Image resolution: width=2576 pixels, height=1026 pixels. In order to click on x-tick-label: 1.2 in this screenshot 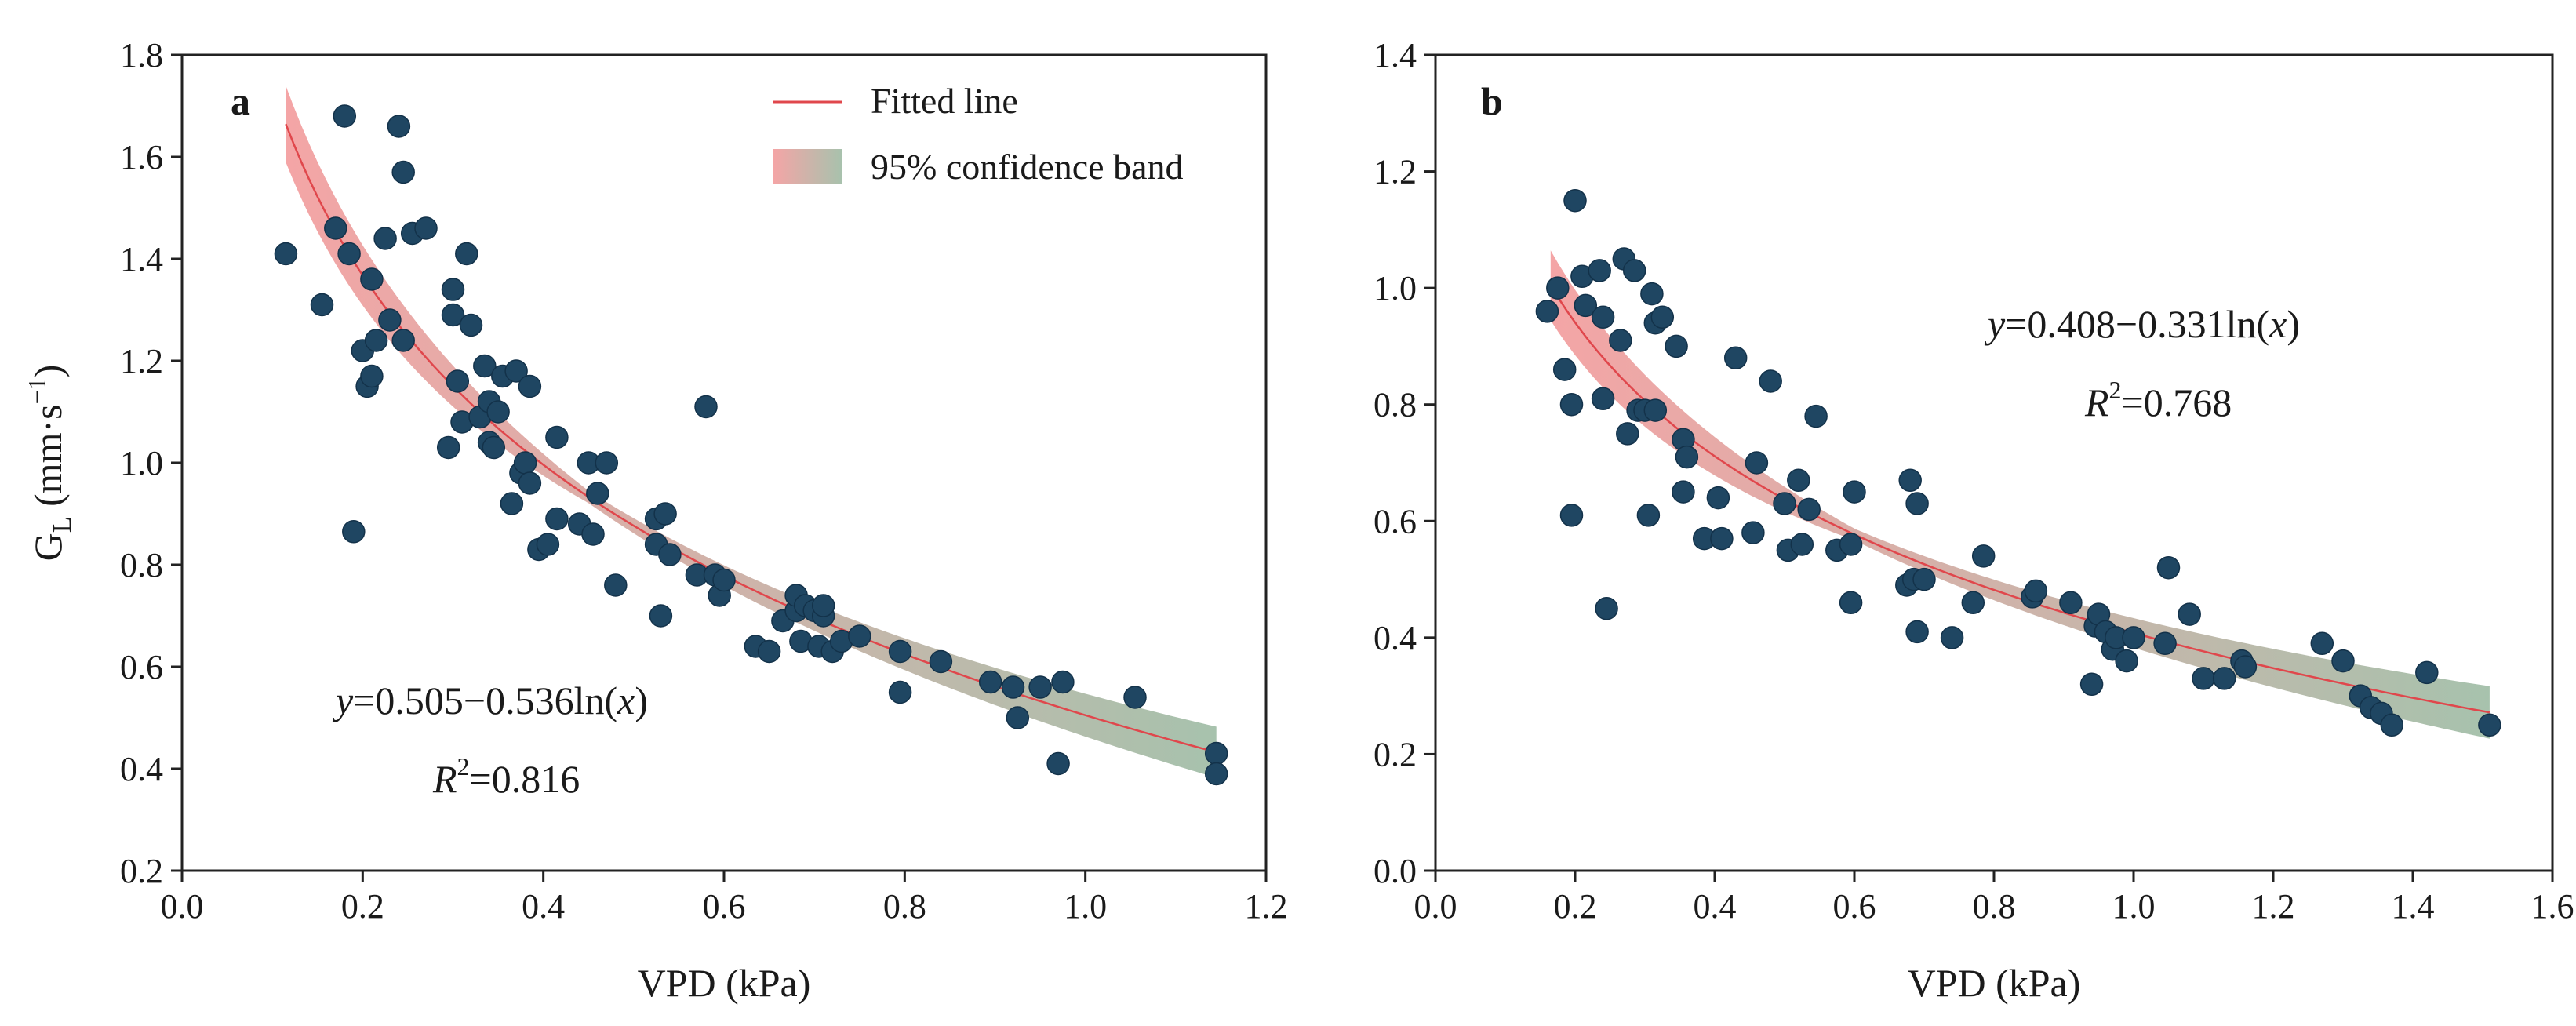, I will do `click(1266, 906)`.